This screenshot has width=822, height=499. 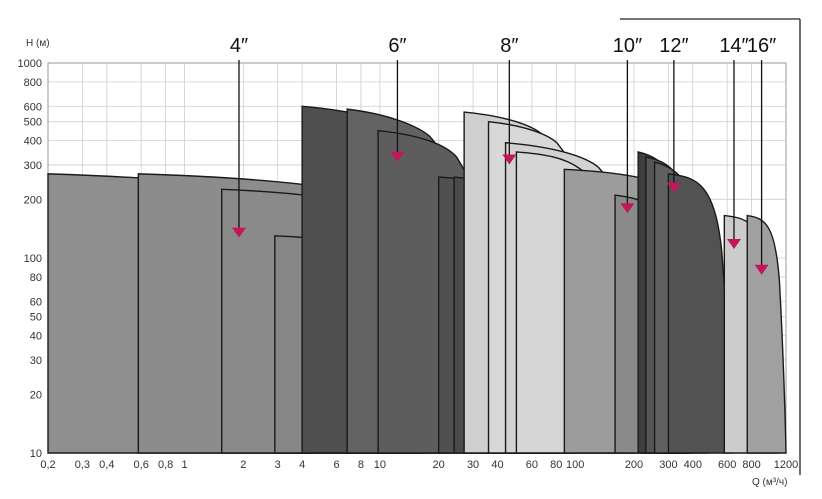 What do you see at coordinates (786, 465) in the screenshot?
I see `x-tick-label-23: 1200` at bounding box center [786, 465].